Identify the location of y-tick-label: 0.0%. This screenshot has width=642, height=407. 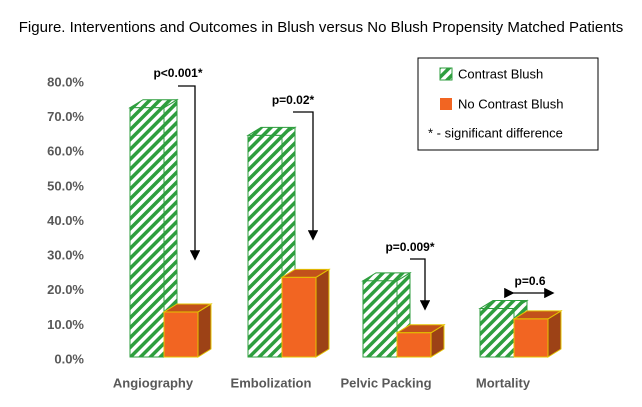
(69, 358).